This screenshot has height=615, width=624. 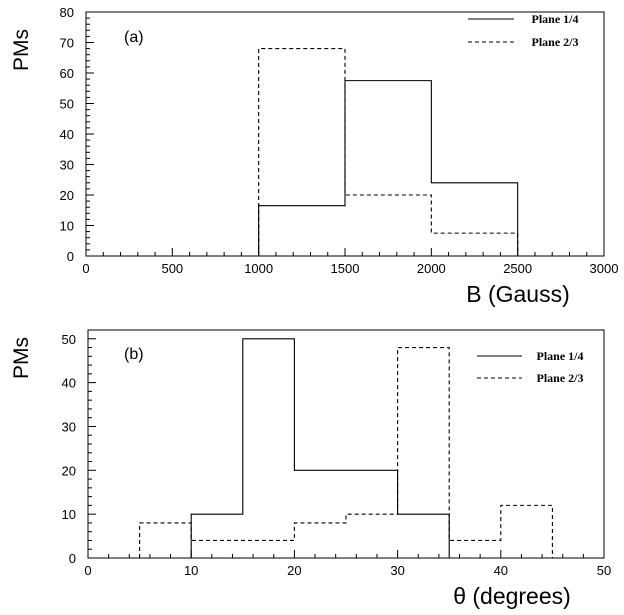 I want to click on x-tick-label-1: 50, so click(x=604, y=570).